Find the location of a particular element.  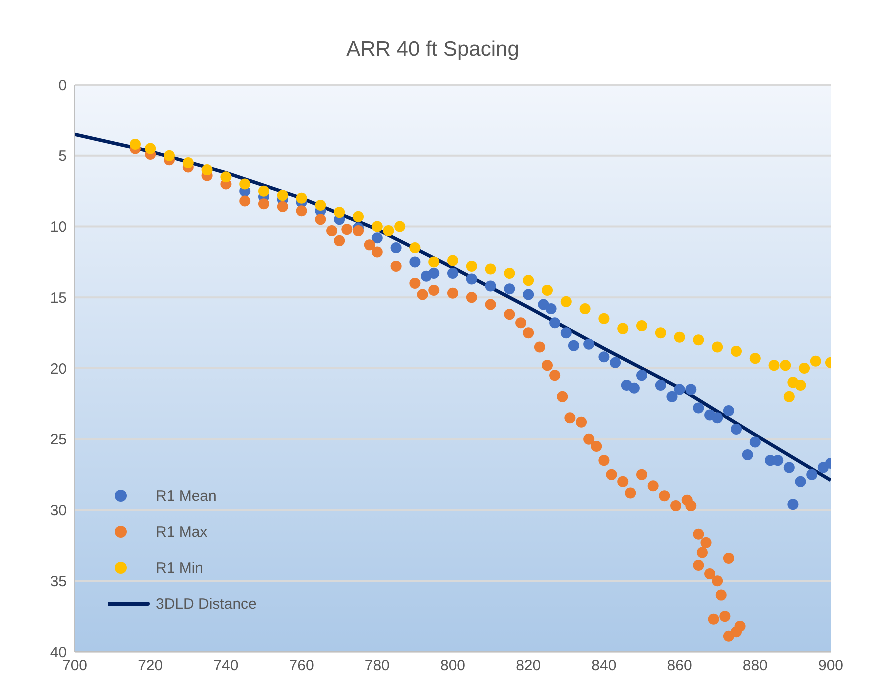

x-tick-label: 900 is located at coordinates (831, 666).